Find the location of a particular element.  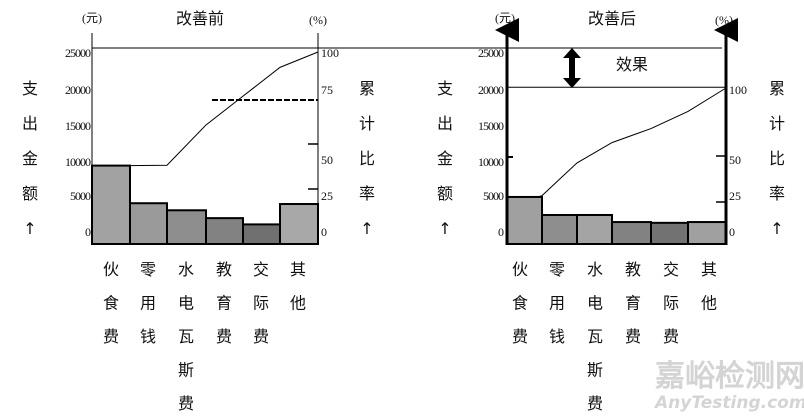

watermark-cn: 嘉峪检测网 is located at coordinates (729, 376).